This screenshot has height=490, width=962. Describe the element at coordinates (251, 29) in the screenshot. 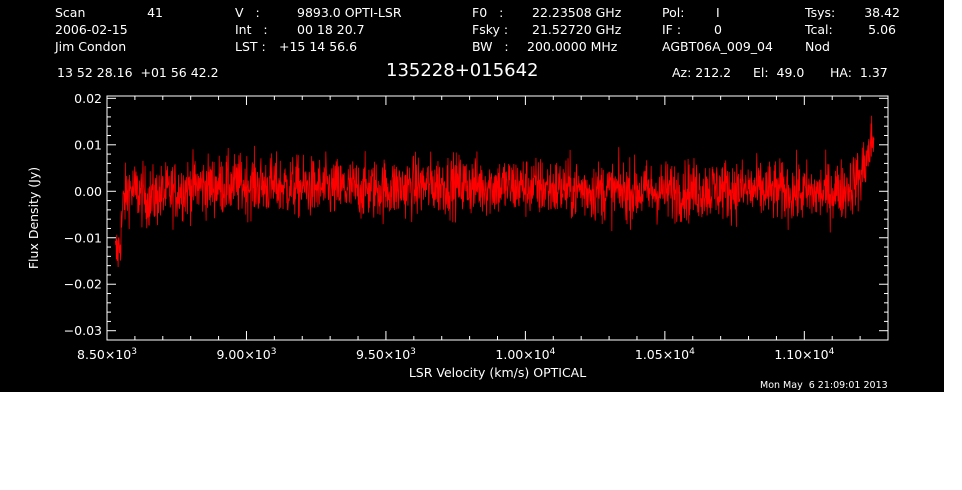

I see `int-label: Int :` at that location.